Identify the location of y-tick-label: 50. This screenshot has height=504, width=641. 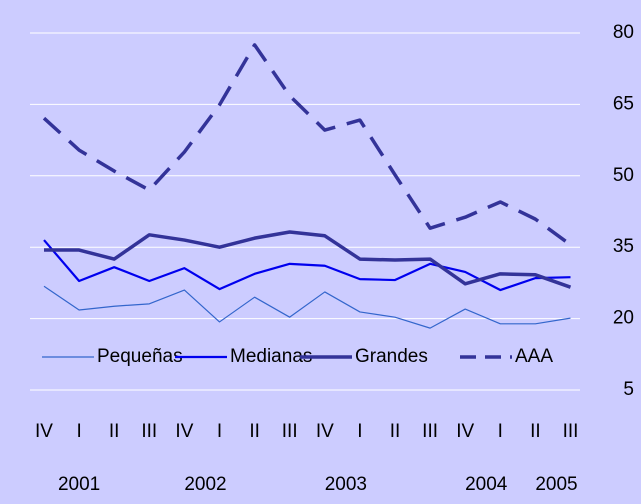
(623, 175).